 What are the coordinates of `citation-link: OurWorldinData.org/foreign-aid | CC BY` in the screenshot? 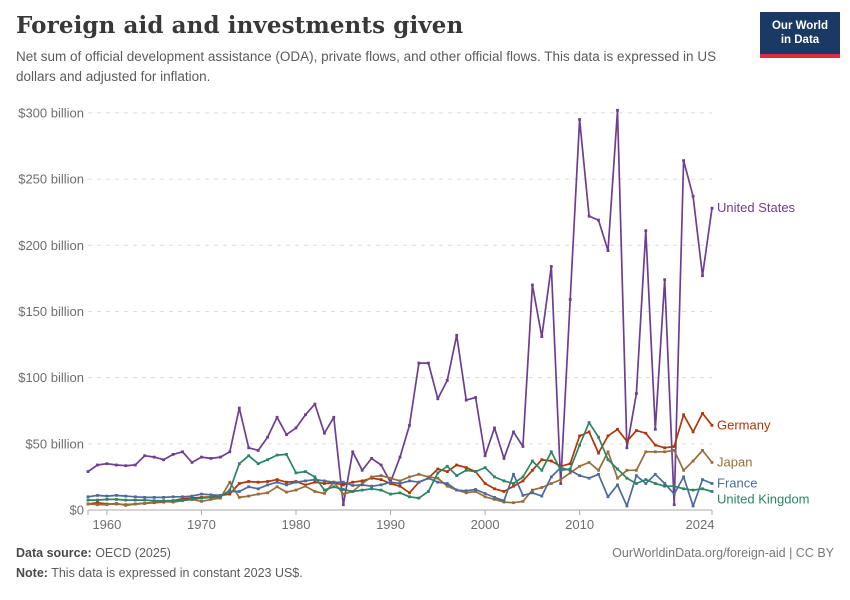 It's located at (723, 553).